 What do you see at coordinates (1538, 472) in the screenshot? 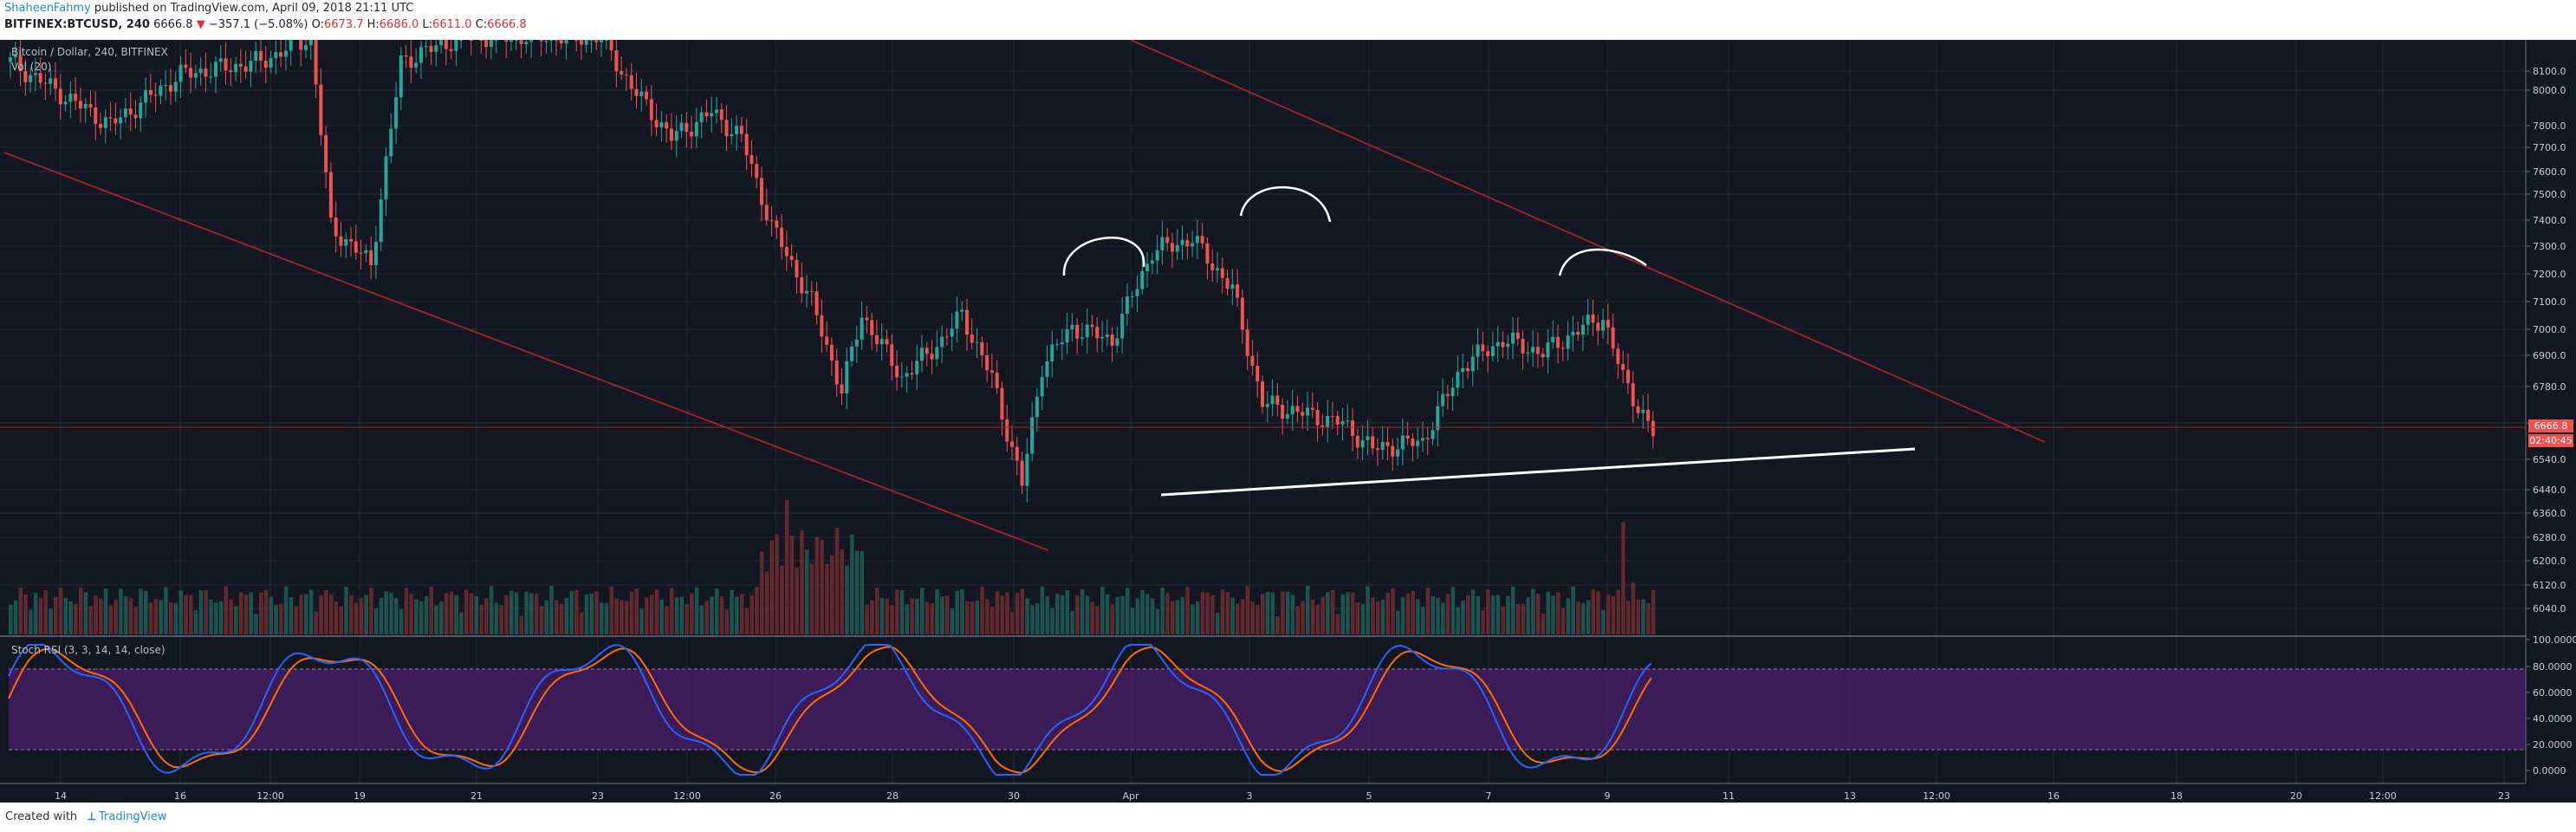
I see `support-line` at bounding box center [1538, 472].